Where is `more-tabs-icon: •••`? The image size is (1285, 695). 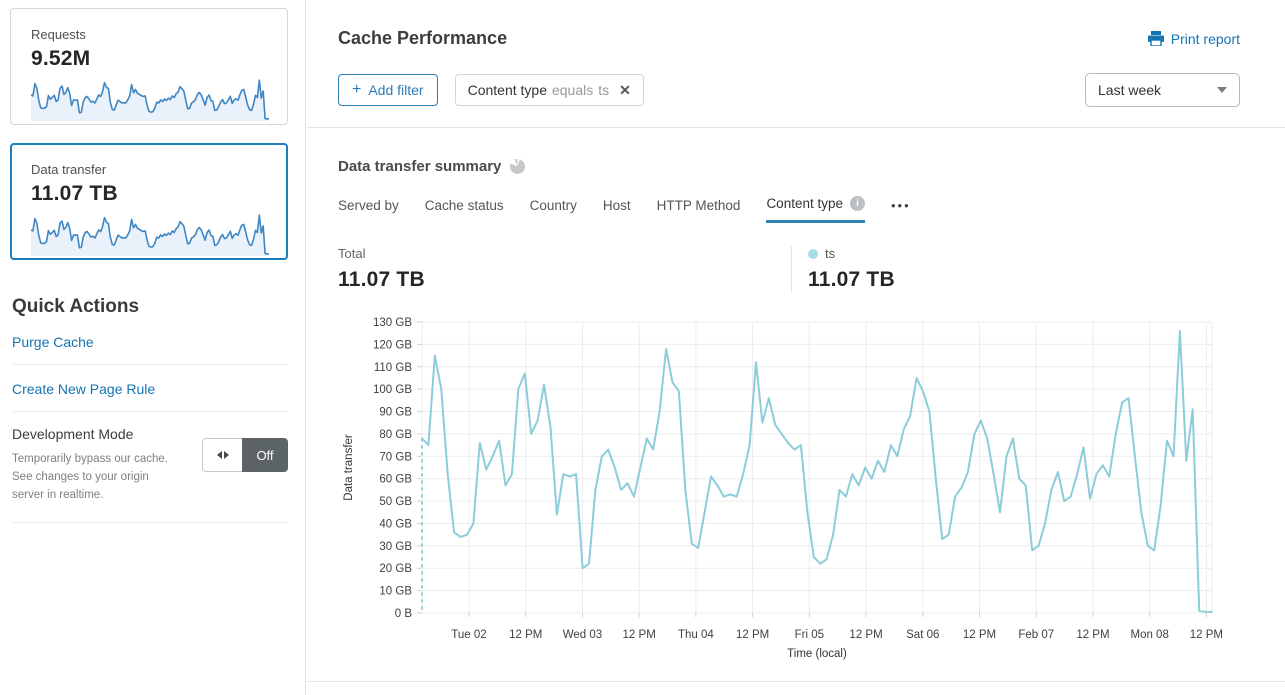 more-tabs-icon: ••• is located at coordinates (901, 205).